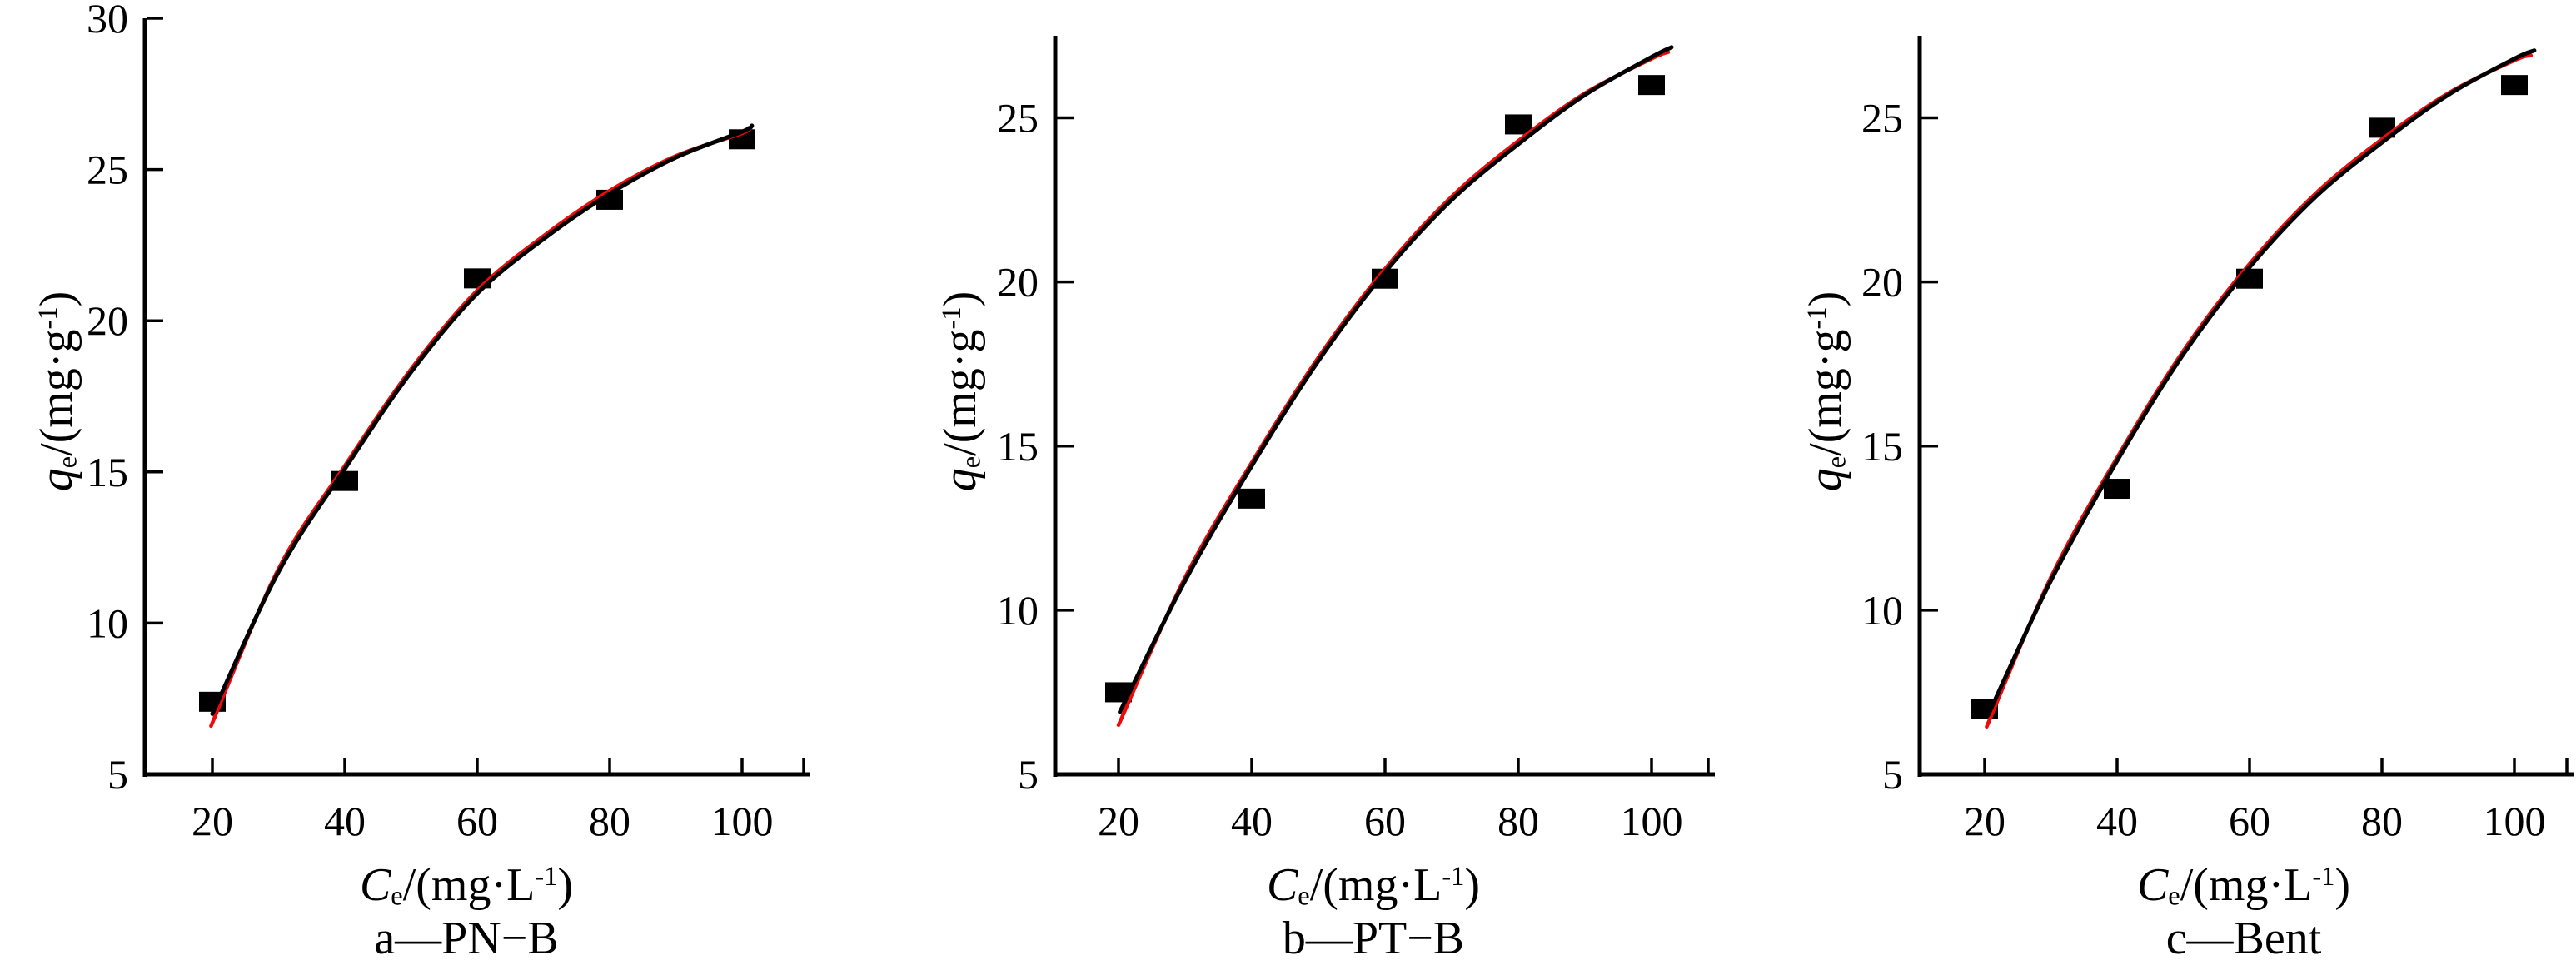 The height and width of the screenshot is (970, 2576). Describe the element at coordinates (108, 21) in the screenshot. I see `y-tick-label: 30` at that location.